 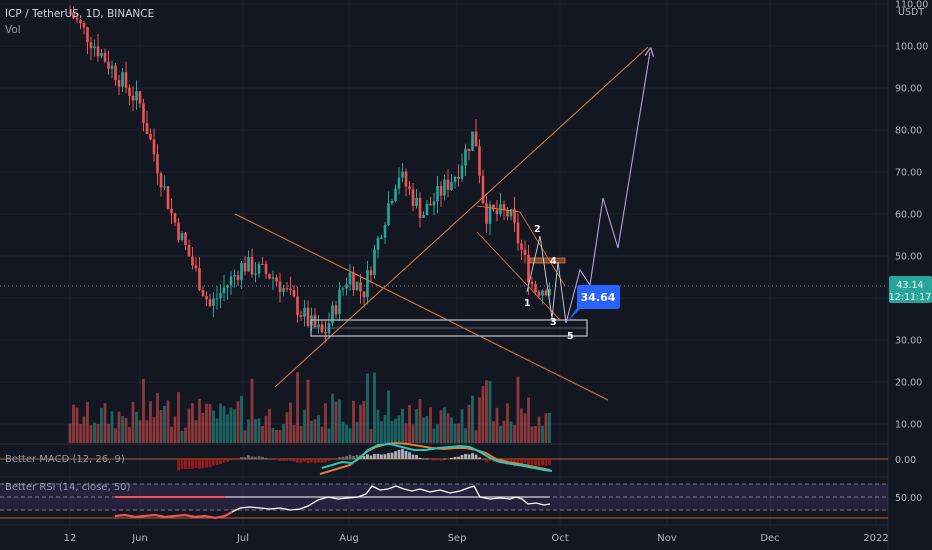 What do you see at coordinates (607, 188) in the screenshot?
I see `projection-path` at bounding box center [607, 188].